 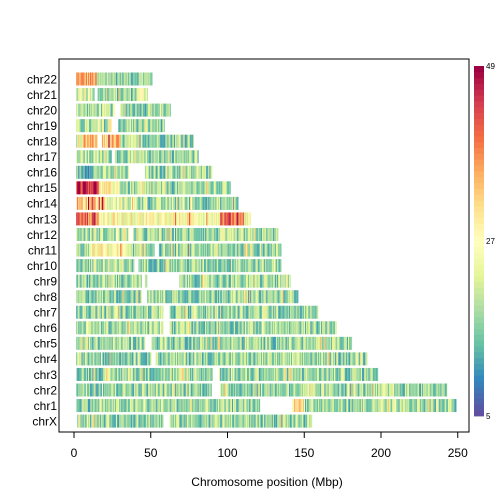 What do you see at coordinates (135, 141) in the screenshot?
I see `heatmap-row-chr18` at bounding box center [135, 141].